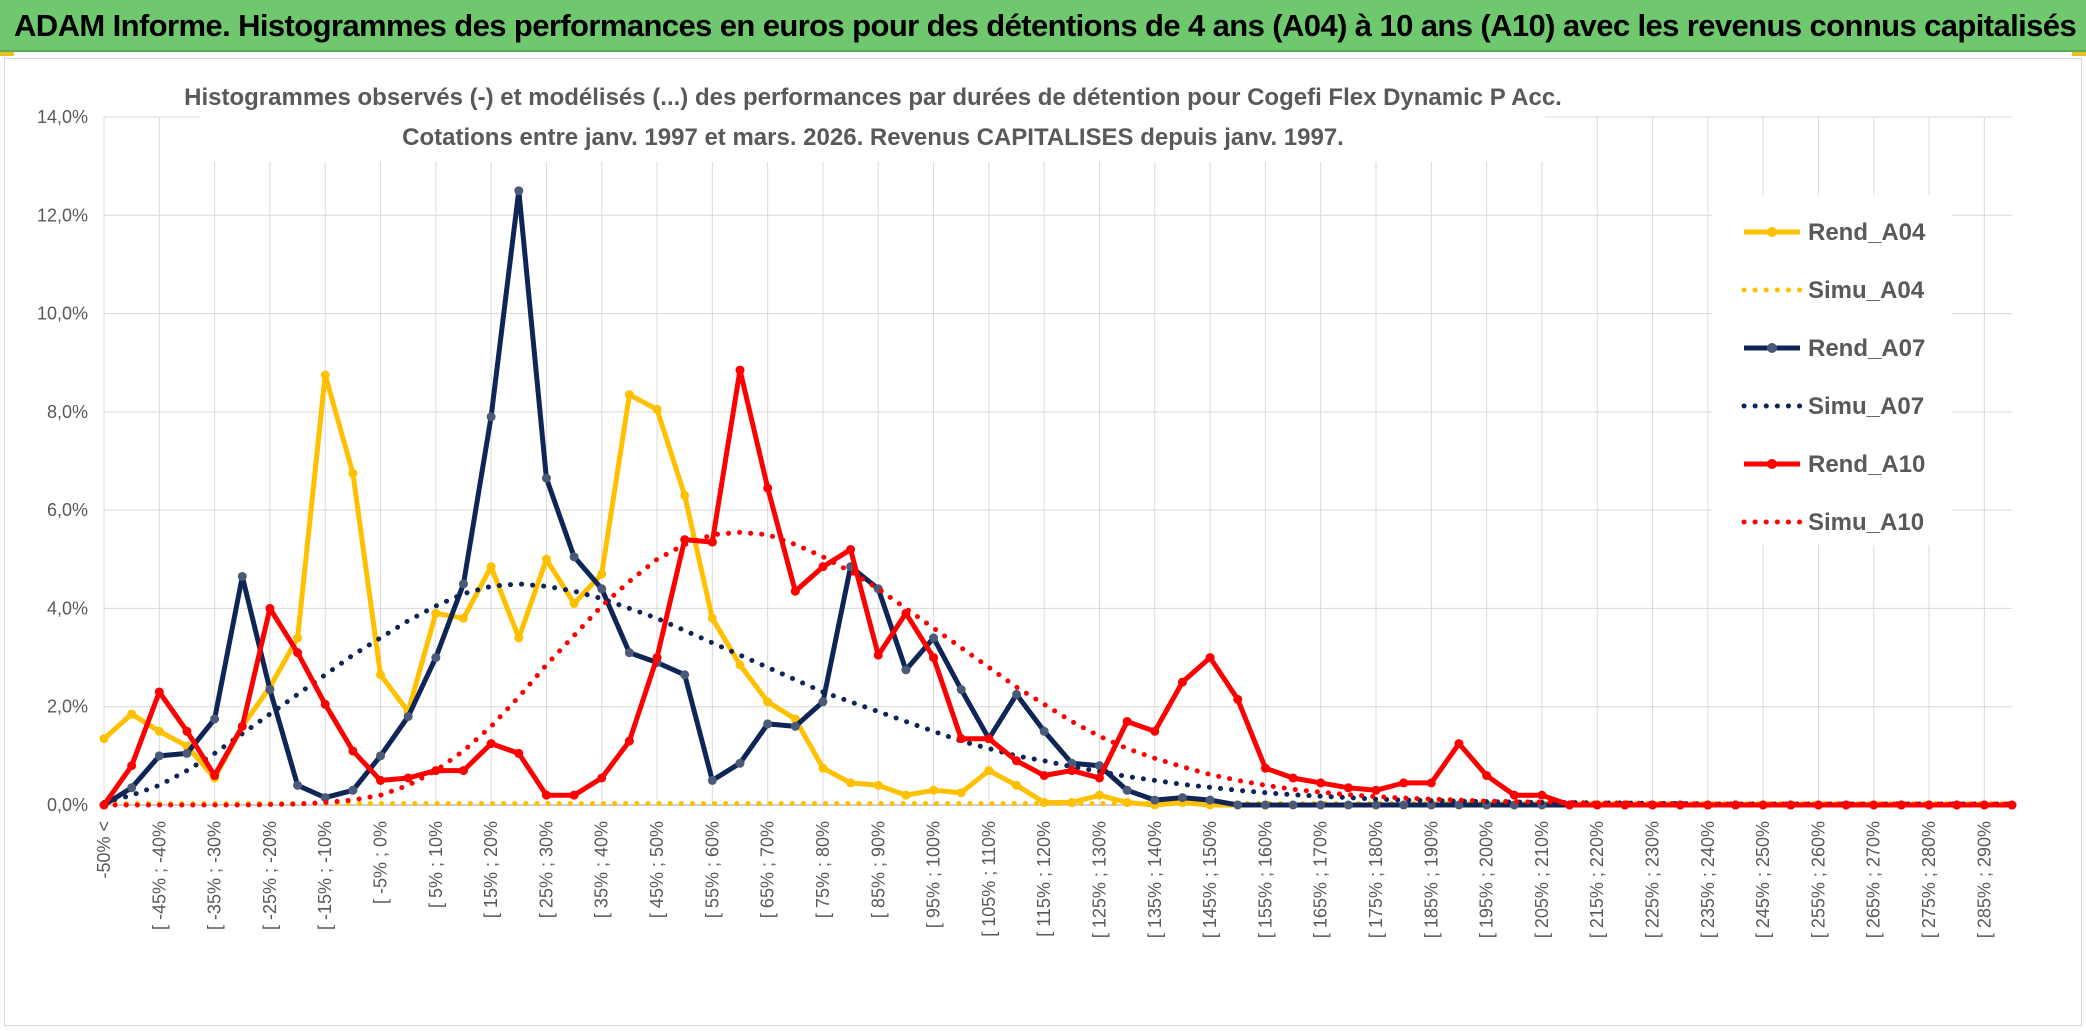 The image size is (2086, 1031). I want to click on y-tick-label: 0,0%, so click(67, 805).